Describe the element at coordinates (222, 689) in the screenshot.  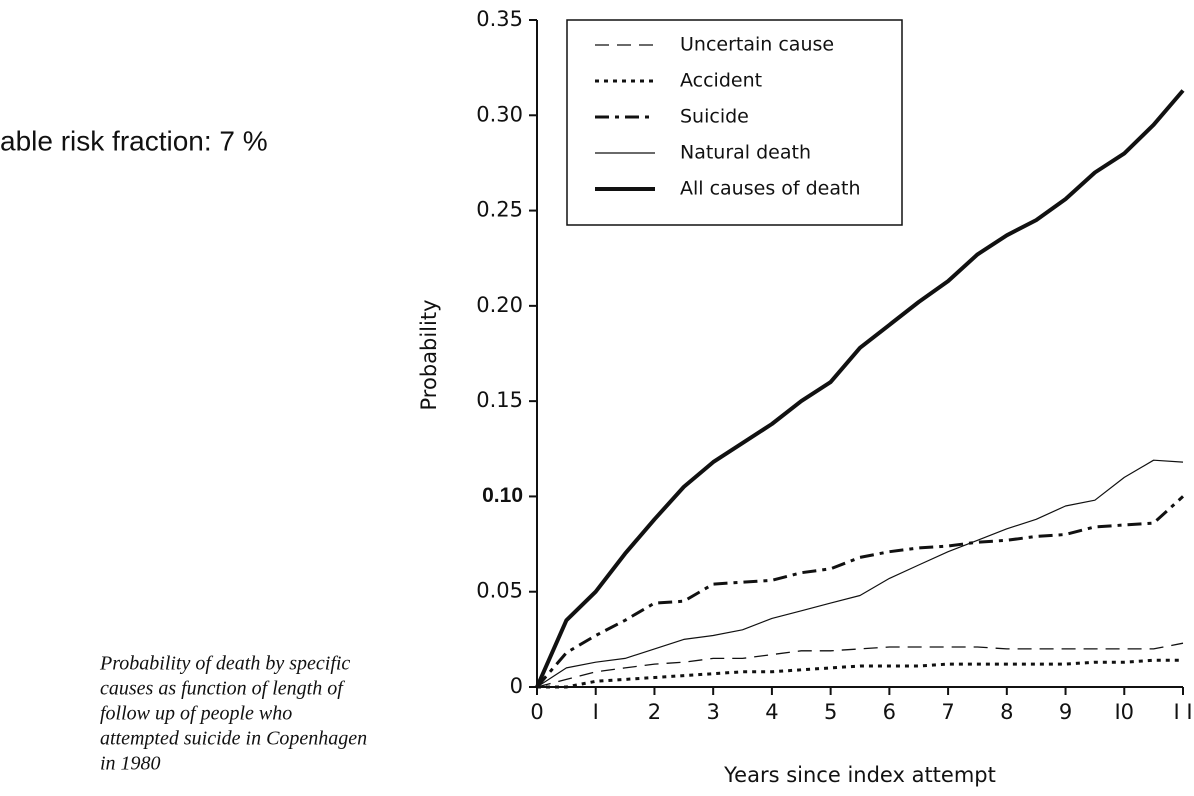
I see `caption-line: causes as function of length of` at that location.